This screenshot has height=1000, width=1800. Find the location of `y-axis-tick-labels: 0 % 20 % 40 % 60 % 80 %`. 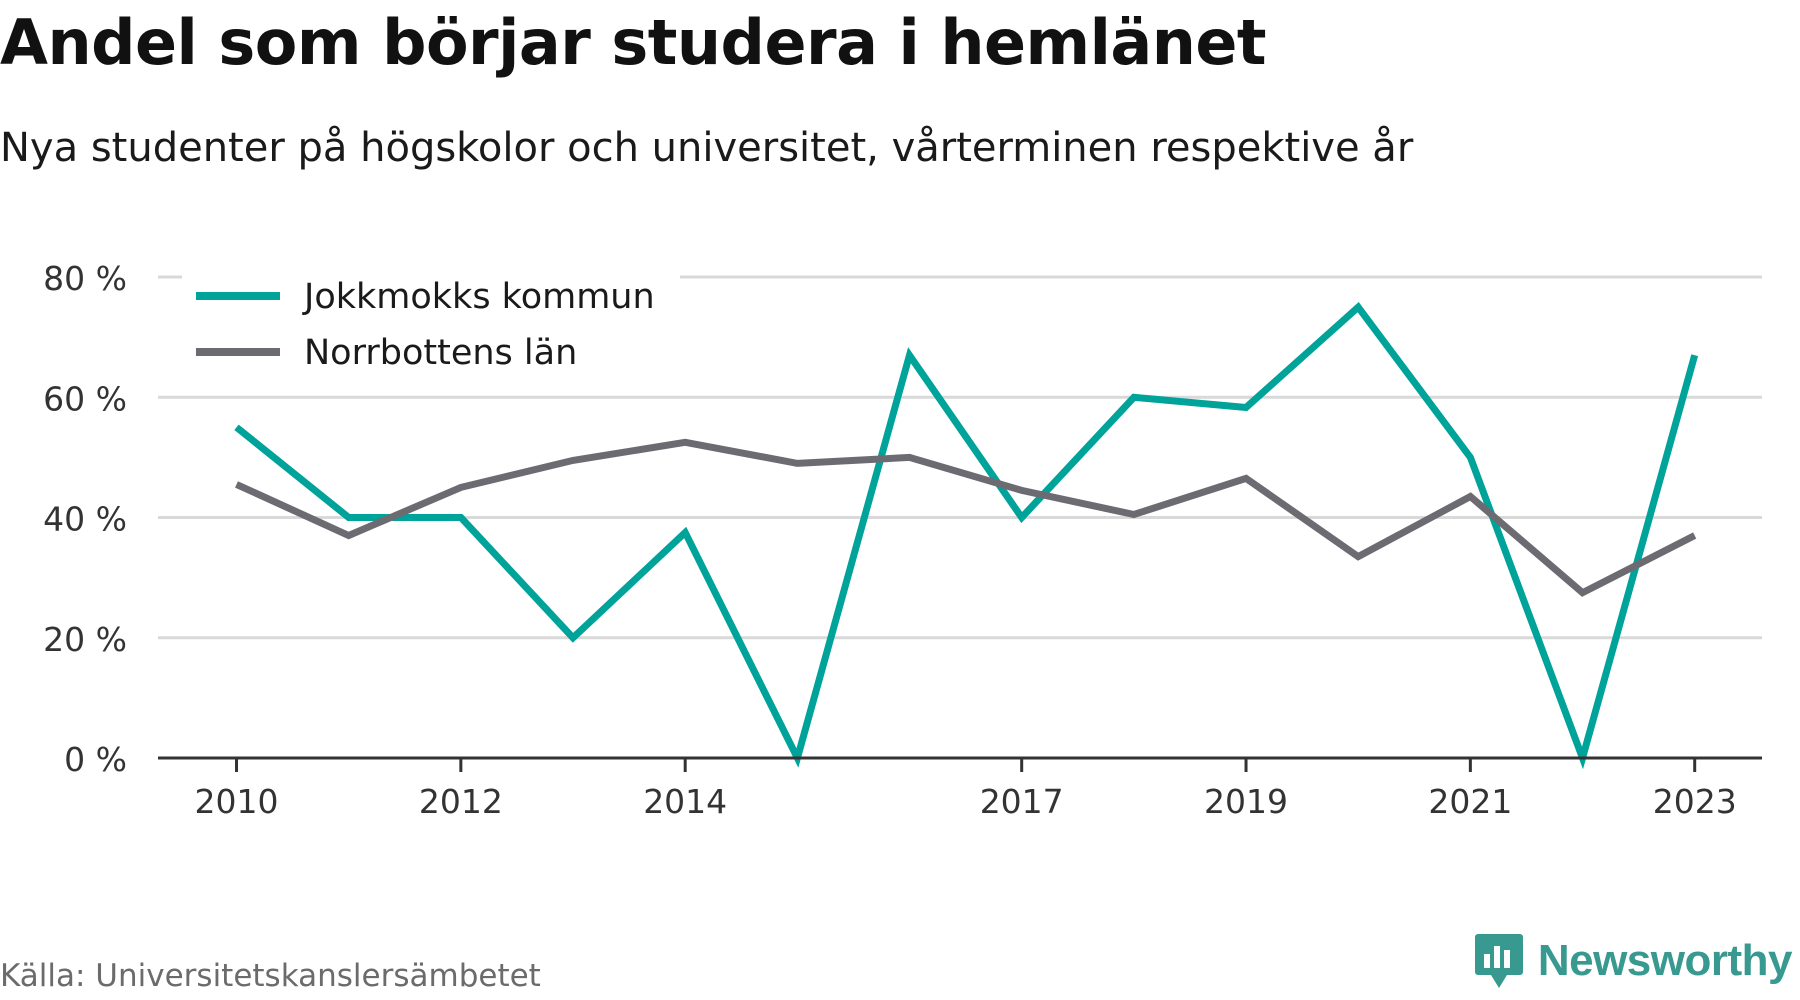

y-axis-tick-labels: 0 % 20 % 40 % 60 % 80 % is located at coordinates (85, 519).